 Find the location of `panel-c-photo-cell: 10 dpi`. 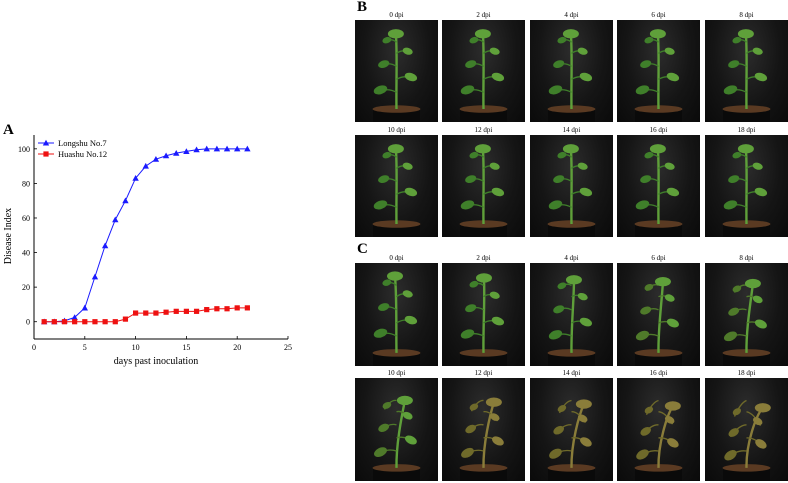

panel-c-photo-cell: 10 dpi is located at coordinates (396, 425).